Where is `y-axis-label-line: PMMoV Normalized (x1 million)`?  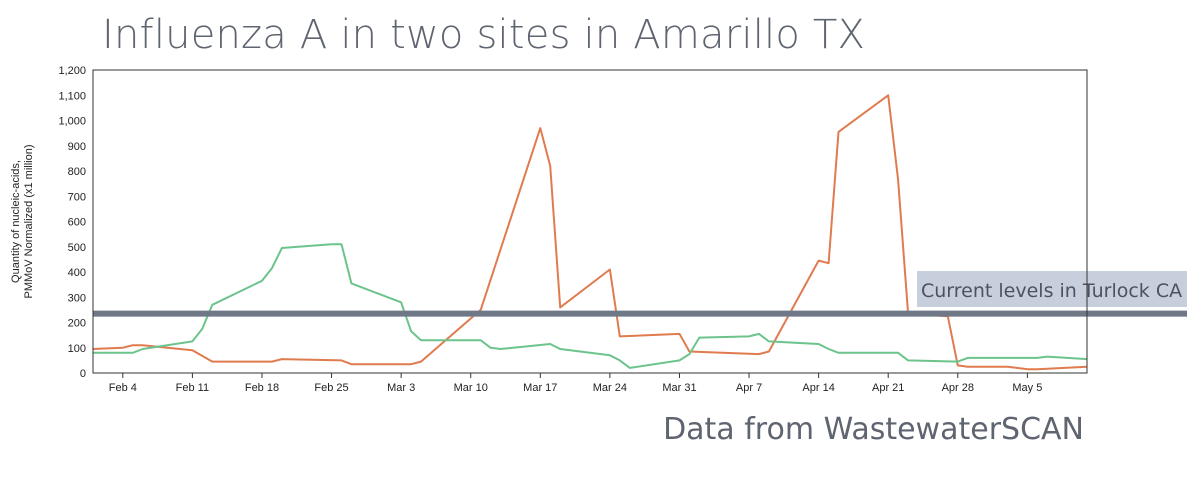 y-axis-label-line: PMMoV Normalized (x1 million) is located at coordinates (29, 221).